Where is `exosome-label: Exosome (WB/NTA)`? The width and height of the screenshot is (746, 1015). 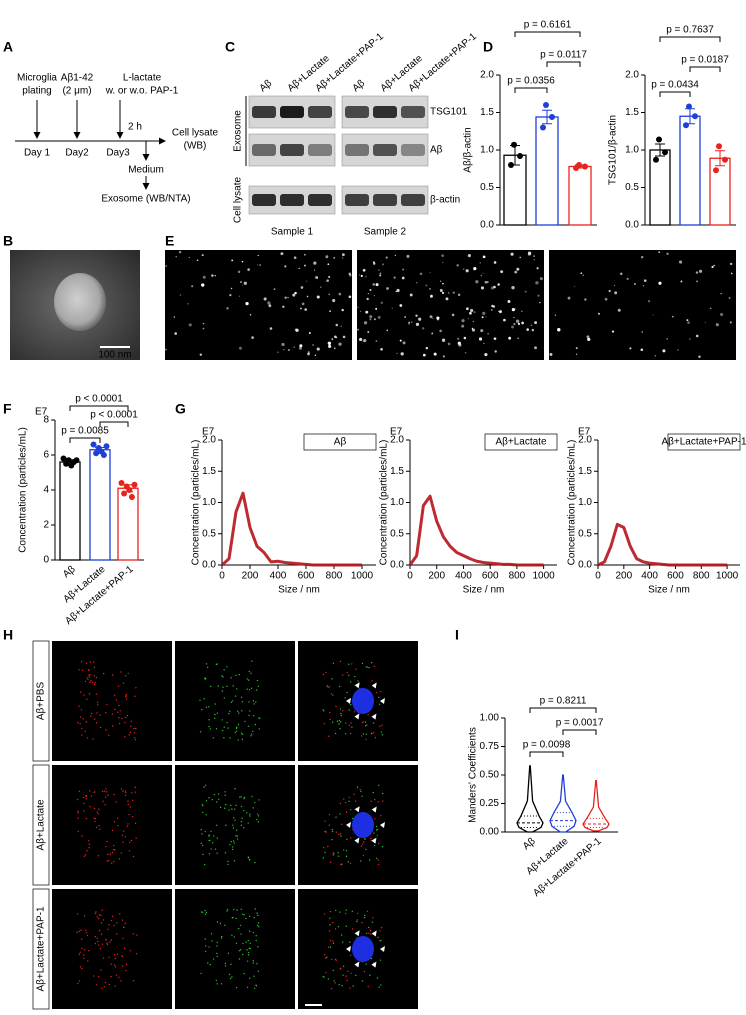
exosome-label: Exosome (WB/NTA) is located at coordinates (145, 199).